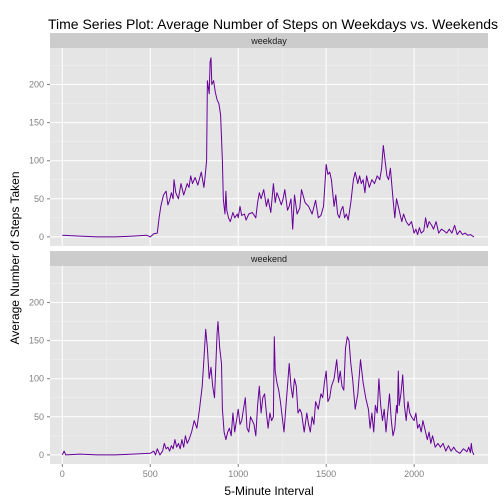  I want to click on x-tick-label: 500, so click(150, 474).